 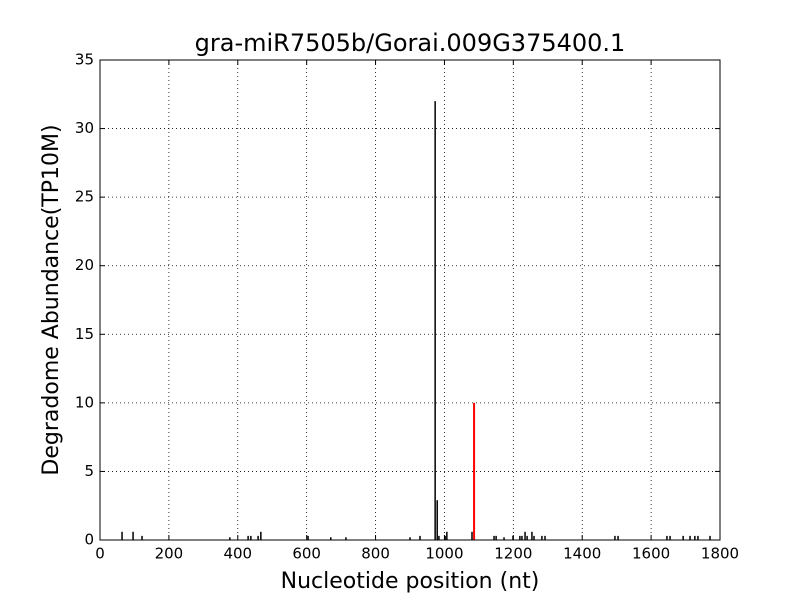 What do you see at coordinates (513, 554) in the screenshot?
I see `x-tick-label: 1200` at bounding box center [513, 554].